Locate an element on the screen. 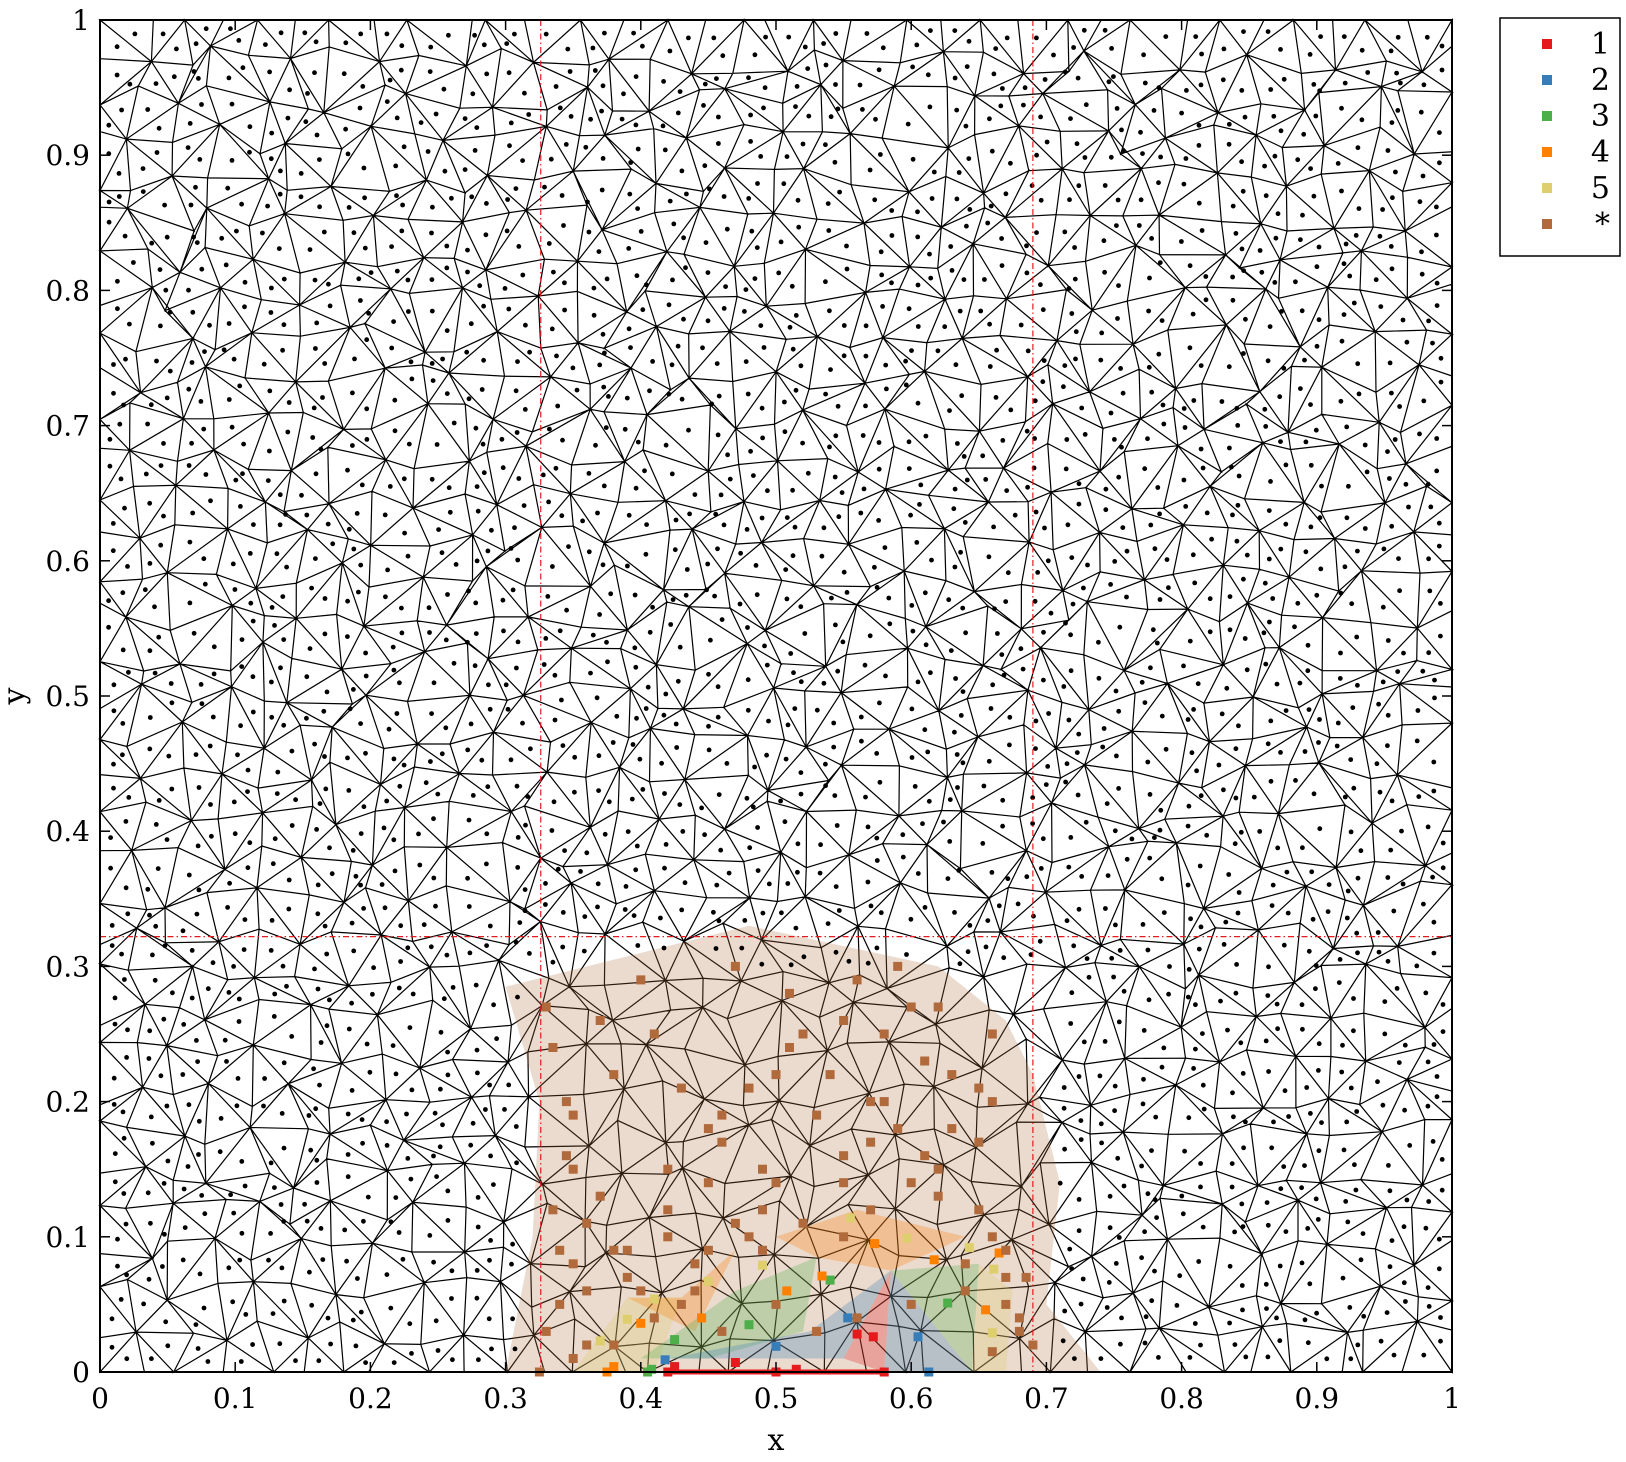  x-tick-label: 0.9 is located at coordinates (1317, 1398).